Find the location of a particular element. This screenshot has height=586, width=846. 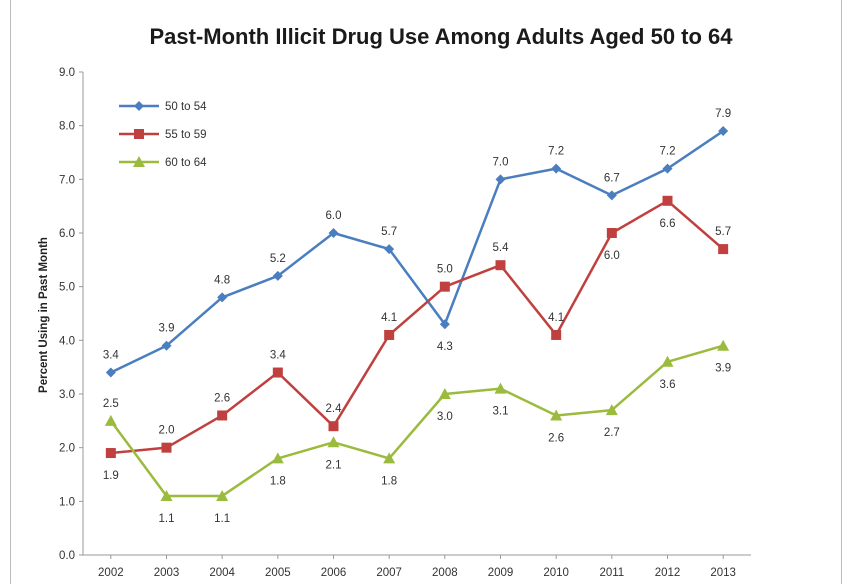

data-label: 3.0 is located at coordinates (445, 417).